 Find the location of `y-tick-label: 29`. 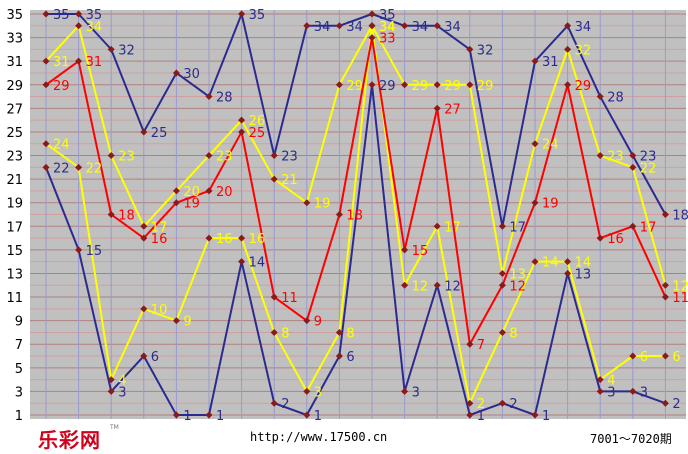

y-tick-label: 29 is located at coordinates (14, 86).